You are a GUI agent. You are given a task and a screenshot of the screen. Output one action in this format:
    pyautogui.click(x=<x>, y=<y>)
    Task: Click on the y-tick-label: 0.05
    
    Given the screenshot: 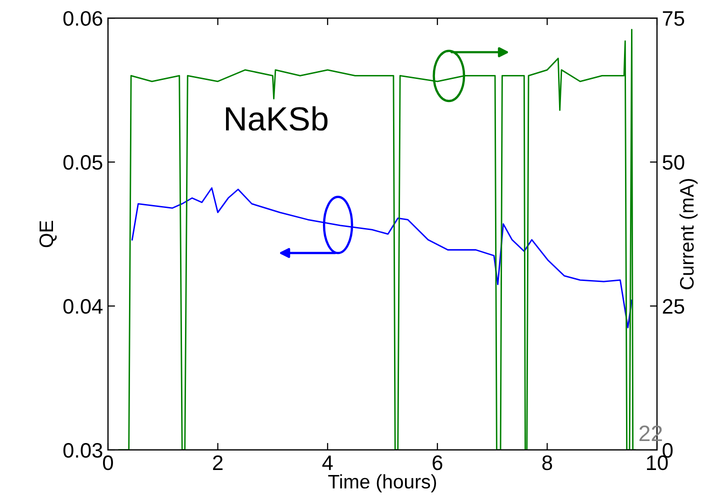 What is the action you would take?
    pyautogui.click(x=82, y=162)
    